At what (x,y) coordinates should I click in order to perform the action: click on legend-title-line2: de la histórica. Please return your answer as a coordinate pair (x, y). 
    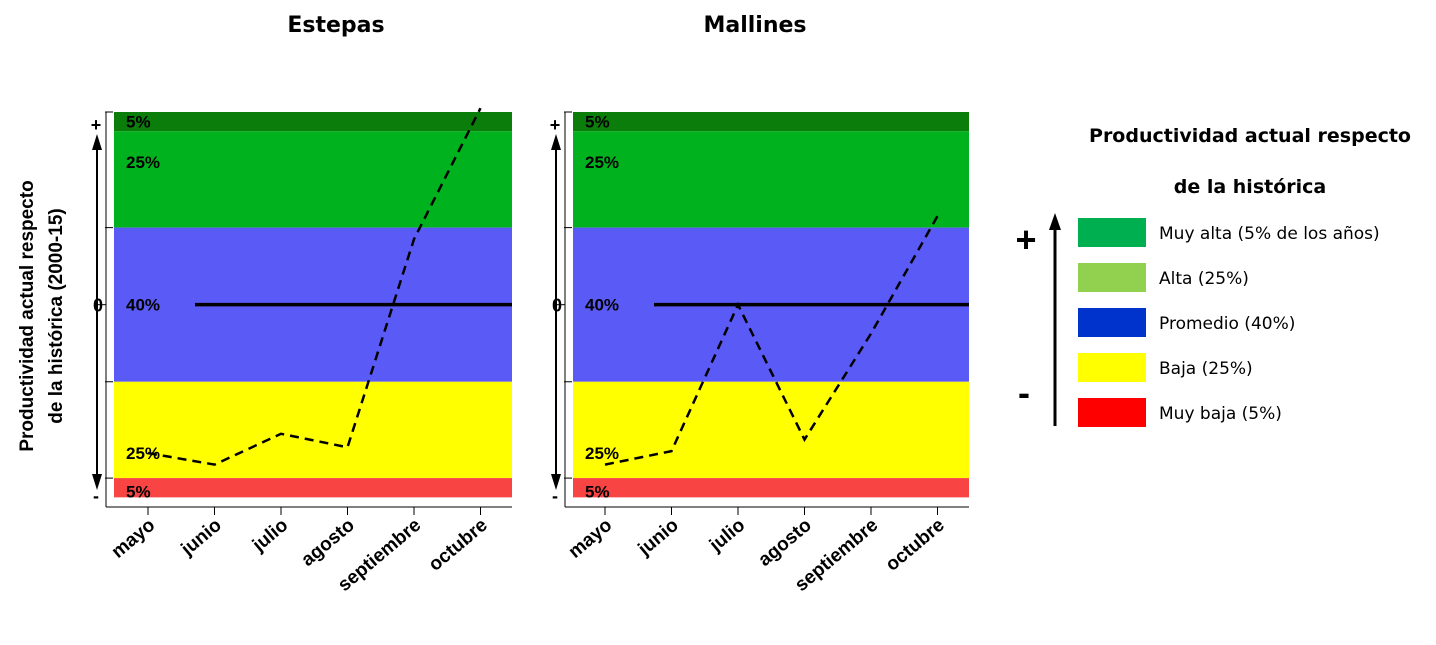
    Looking at the image, I should click on (1250, 187).